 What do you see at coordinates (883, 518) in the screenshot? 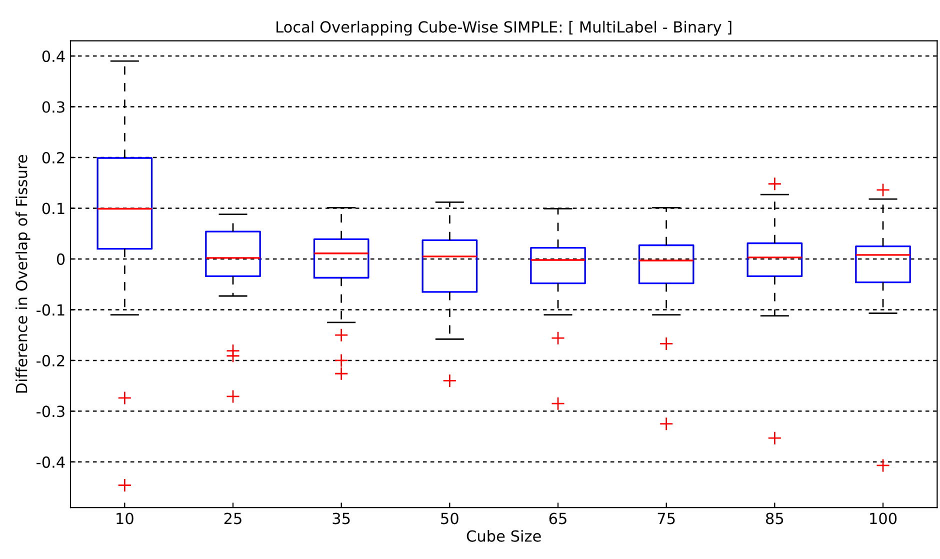
I see `x-tick-label: 100` at bounding box center [883, 518].